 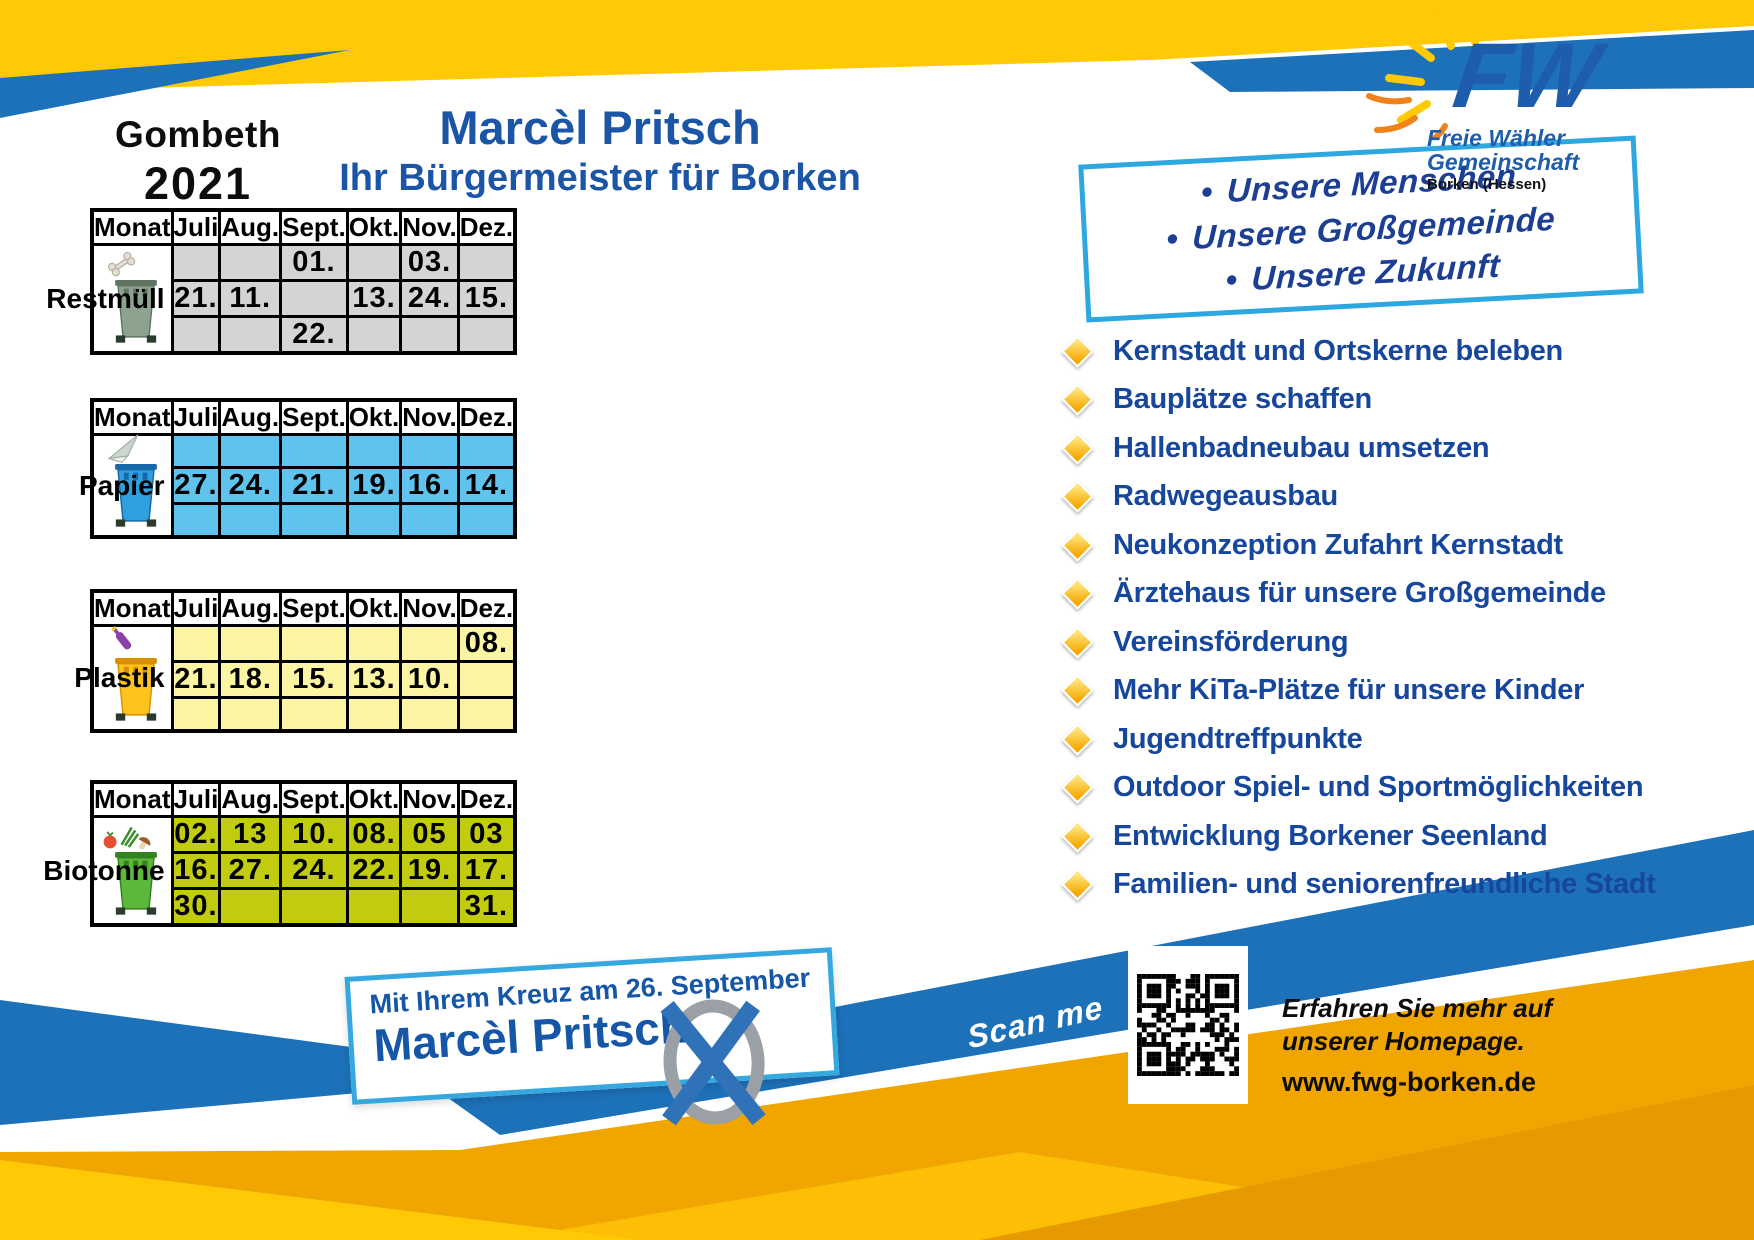 I want to click on bin-label-plastik: Plastik, so click(x=119, y=677).